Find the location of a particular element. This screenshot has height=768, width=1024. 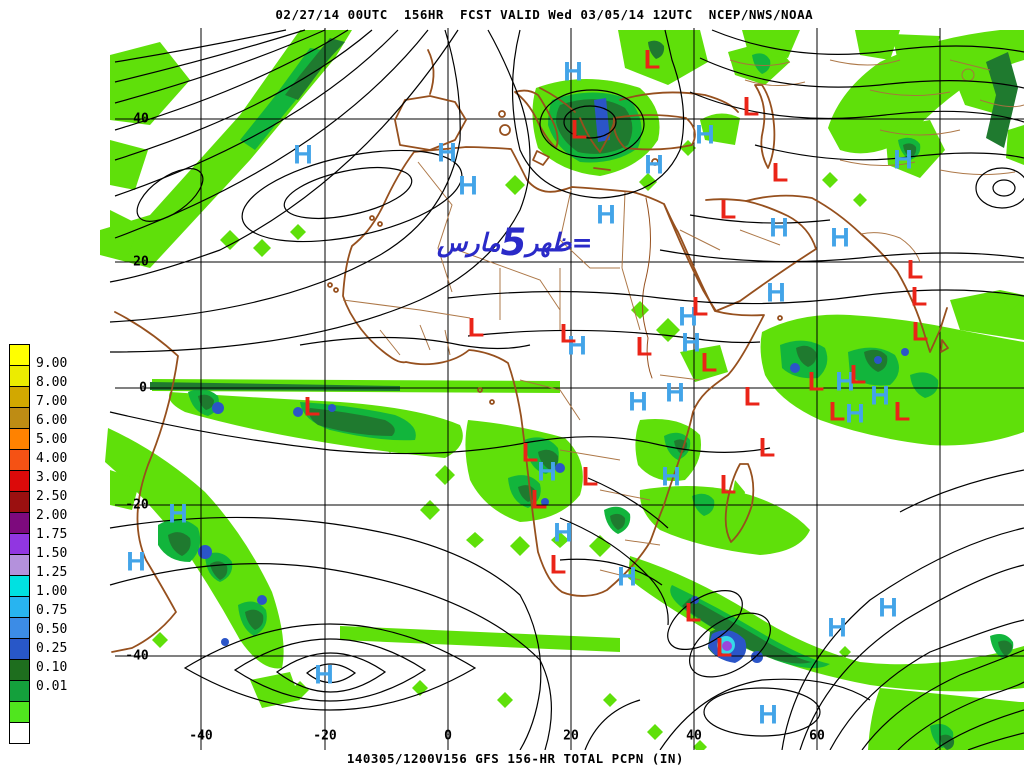

arabic-annotation: =ظهر5مارس is located at coordinates (515, 243).